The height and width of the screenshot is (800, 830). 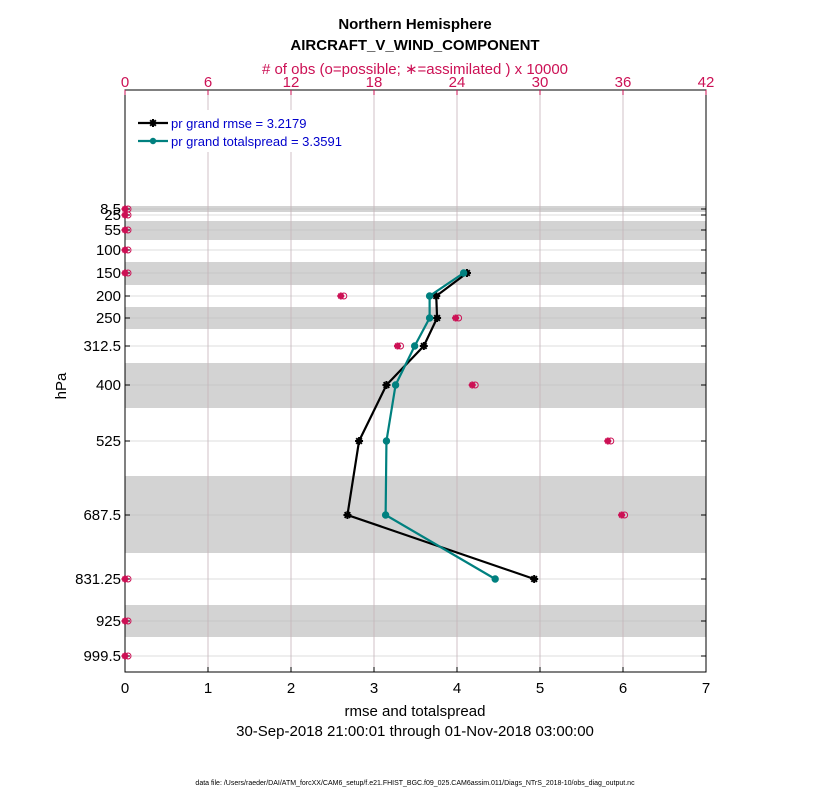 I want to click on top-axis: 0 6 12 18 24 30 36 42, so click(x=418, y=84).